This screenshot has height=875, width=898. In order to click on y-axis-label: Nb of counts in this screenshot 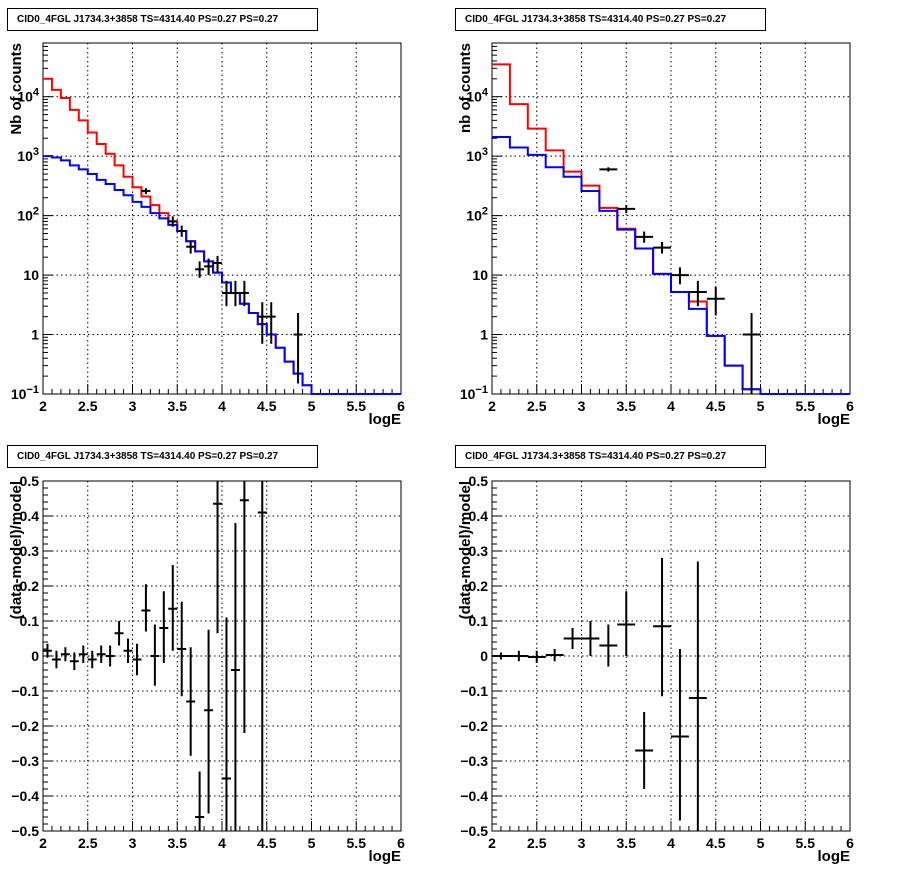, I will do `click(16, 89)`.